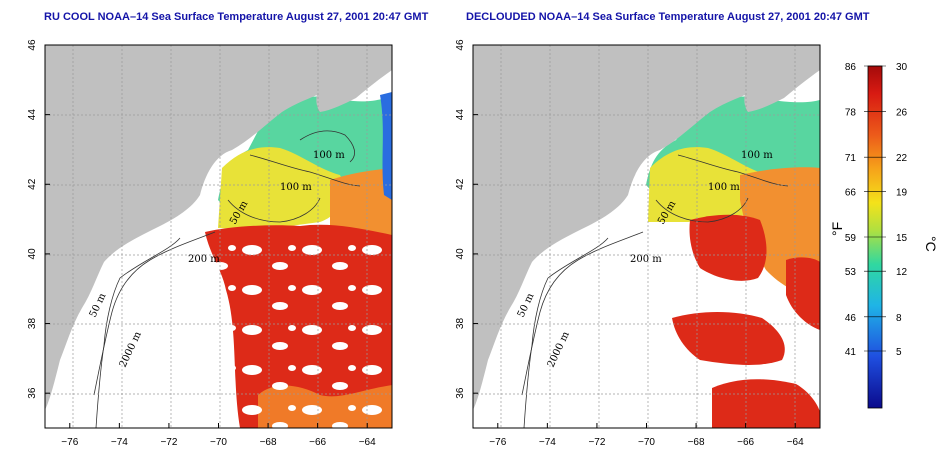 This screenshot has height=475, width=950. What do you see at coordinates (138, 332) in the screenshot?
I see `left-contour-2000m` at bounding box center [138, 332].